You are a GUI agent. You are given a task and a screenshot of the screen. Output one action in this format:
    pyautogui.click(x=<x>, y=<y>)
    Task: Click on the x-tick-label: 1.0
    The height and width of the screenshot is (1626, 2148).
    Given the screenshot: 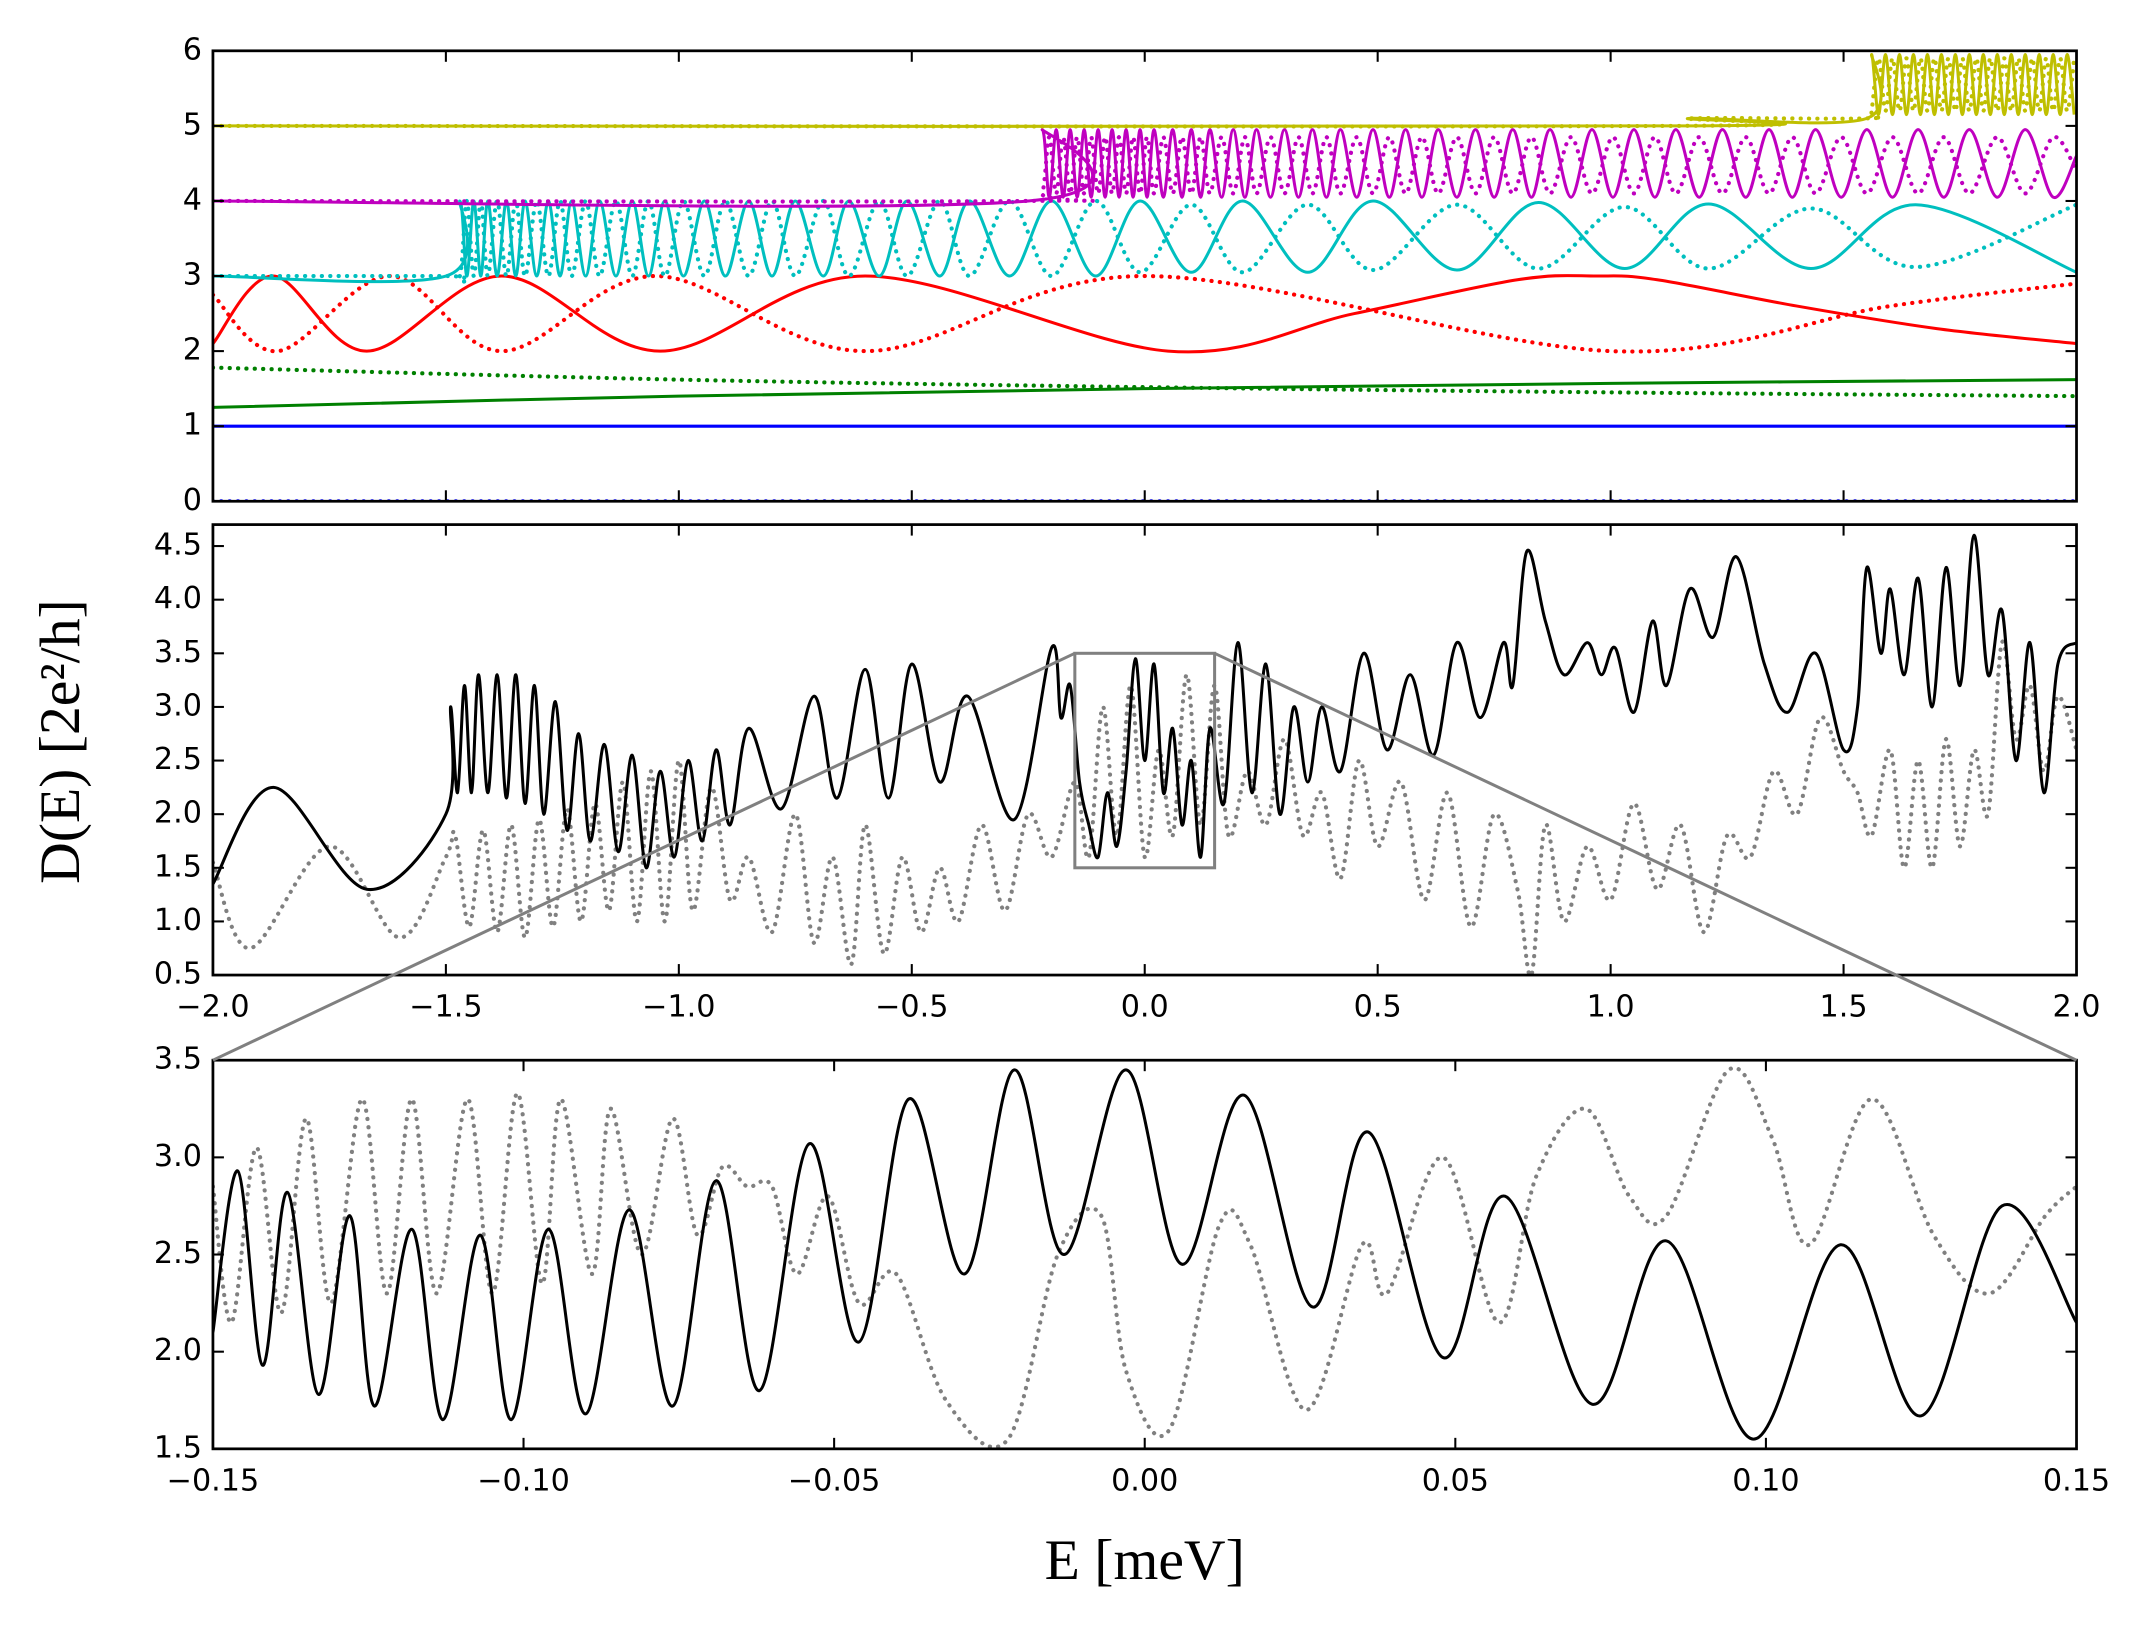 What is the action you would take?
    pyautogui.click(x=1611, y=1007)
    